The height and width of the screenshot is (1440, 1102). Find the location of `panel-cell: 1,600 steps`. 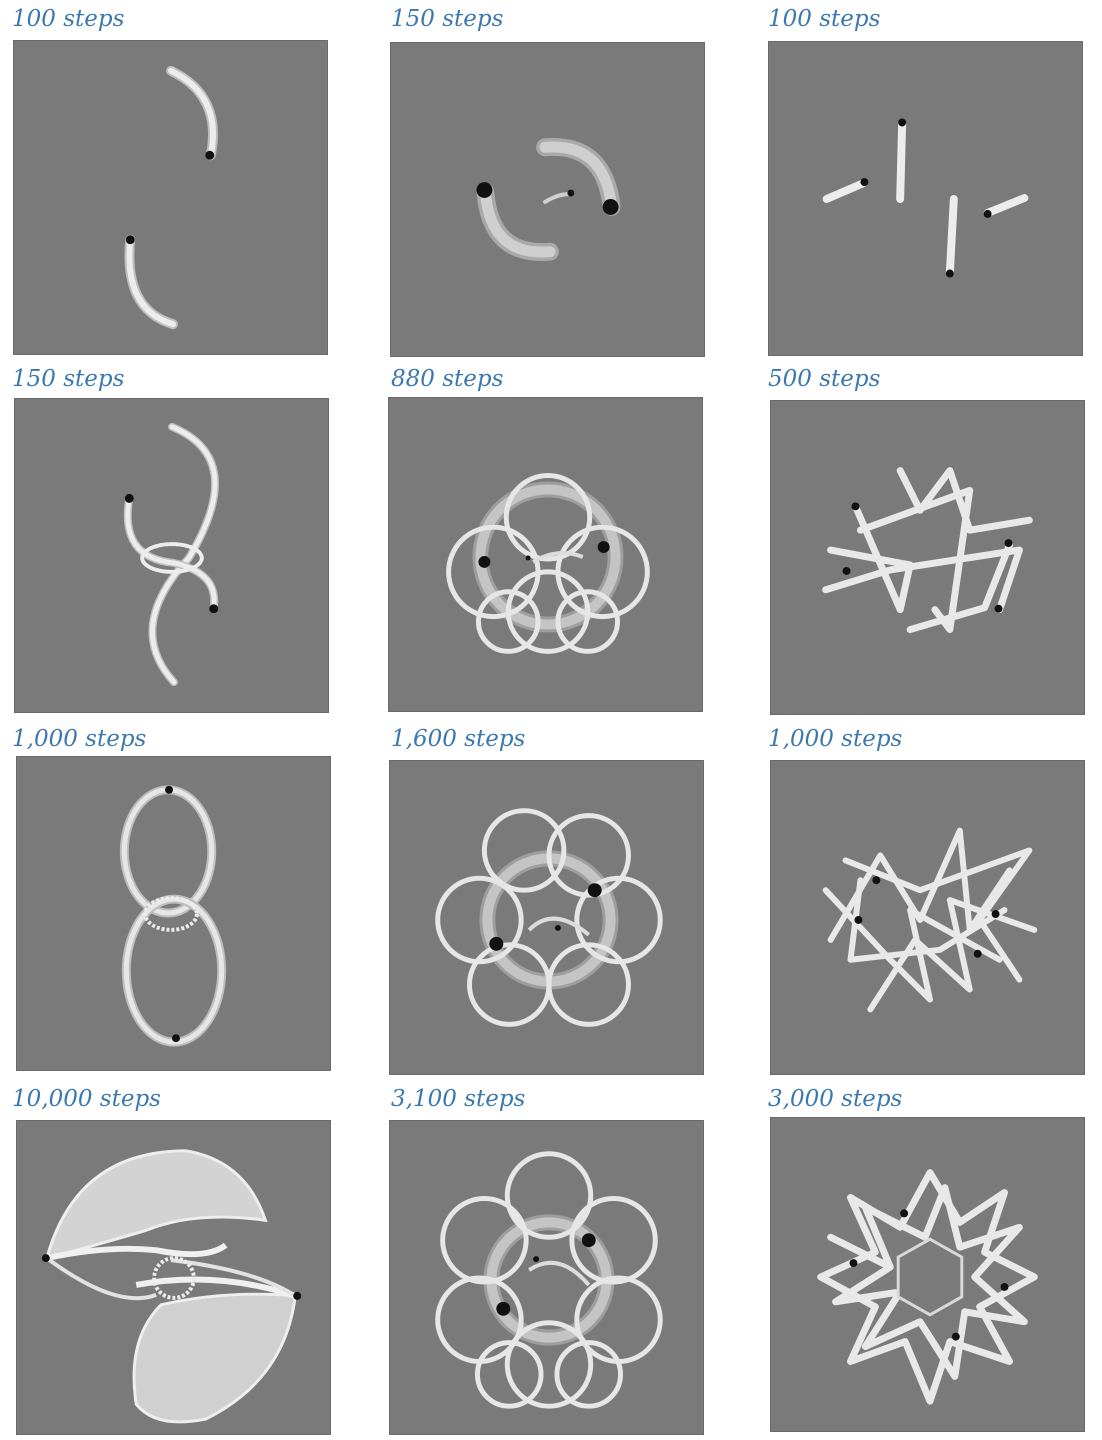

panel-cell: 1,600 steps is located at coordinates (553, 900).